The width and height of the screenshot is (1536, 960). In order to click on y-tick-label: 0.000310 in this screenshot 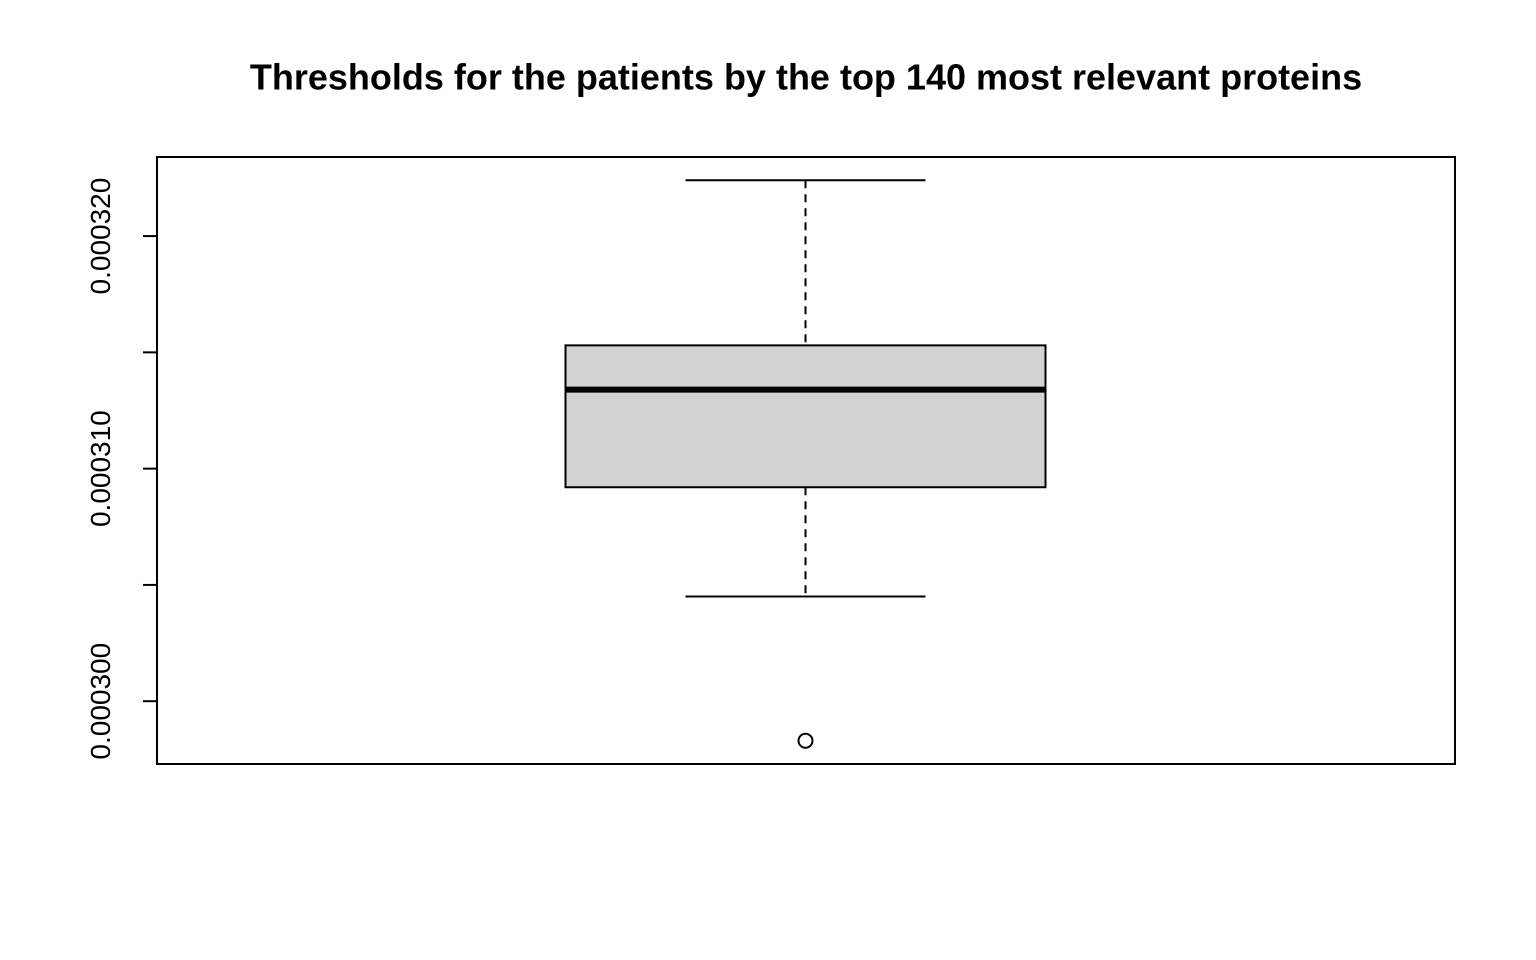, I will do `click(100, 468)`.